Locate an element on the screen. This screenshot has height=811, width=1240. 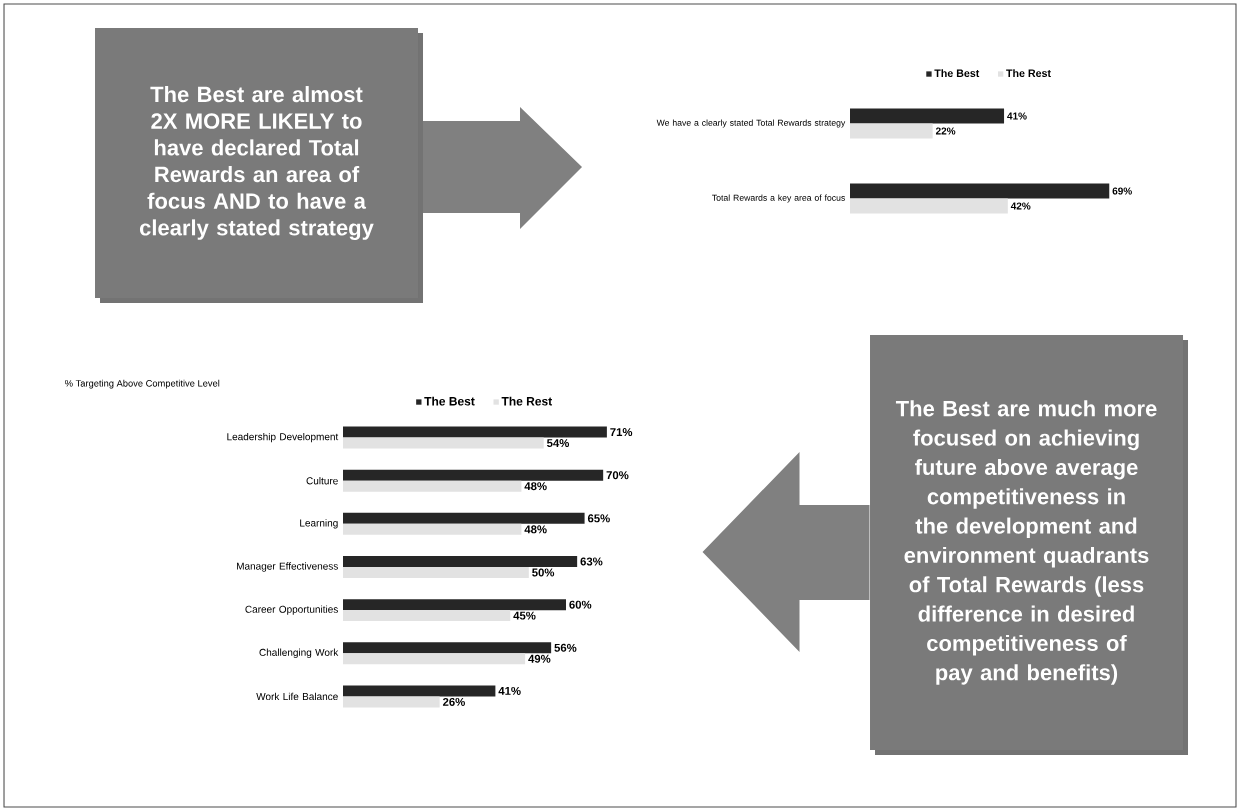
data-label: 49% is located at coordinates (539, 658).